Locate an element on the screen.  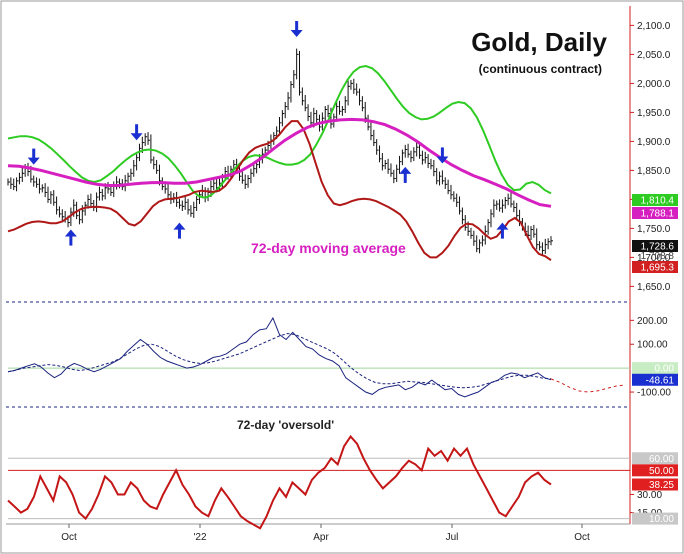
y-tick-label: 1,700.0 is located at coordinates (654, 258).